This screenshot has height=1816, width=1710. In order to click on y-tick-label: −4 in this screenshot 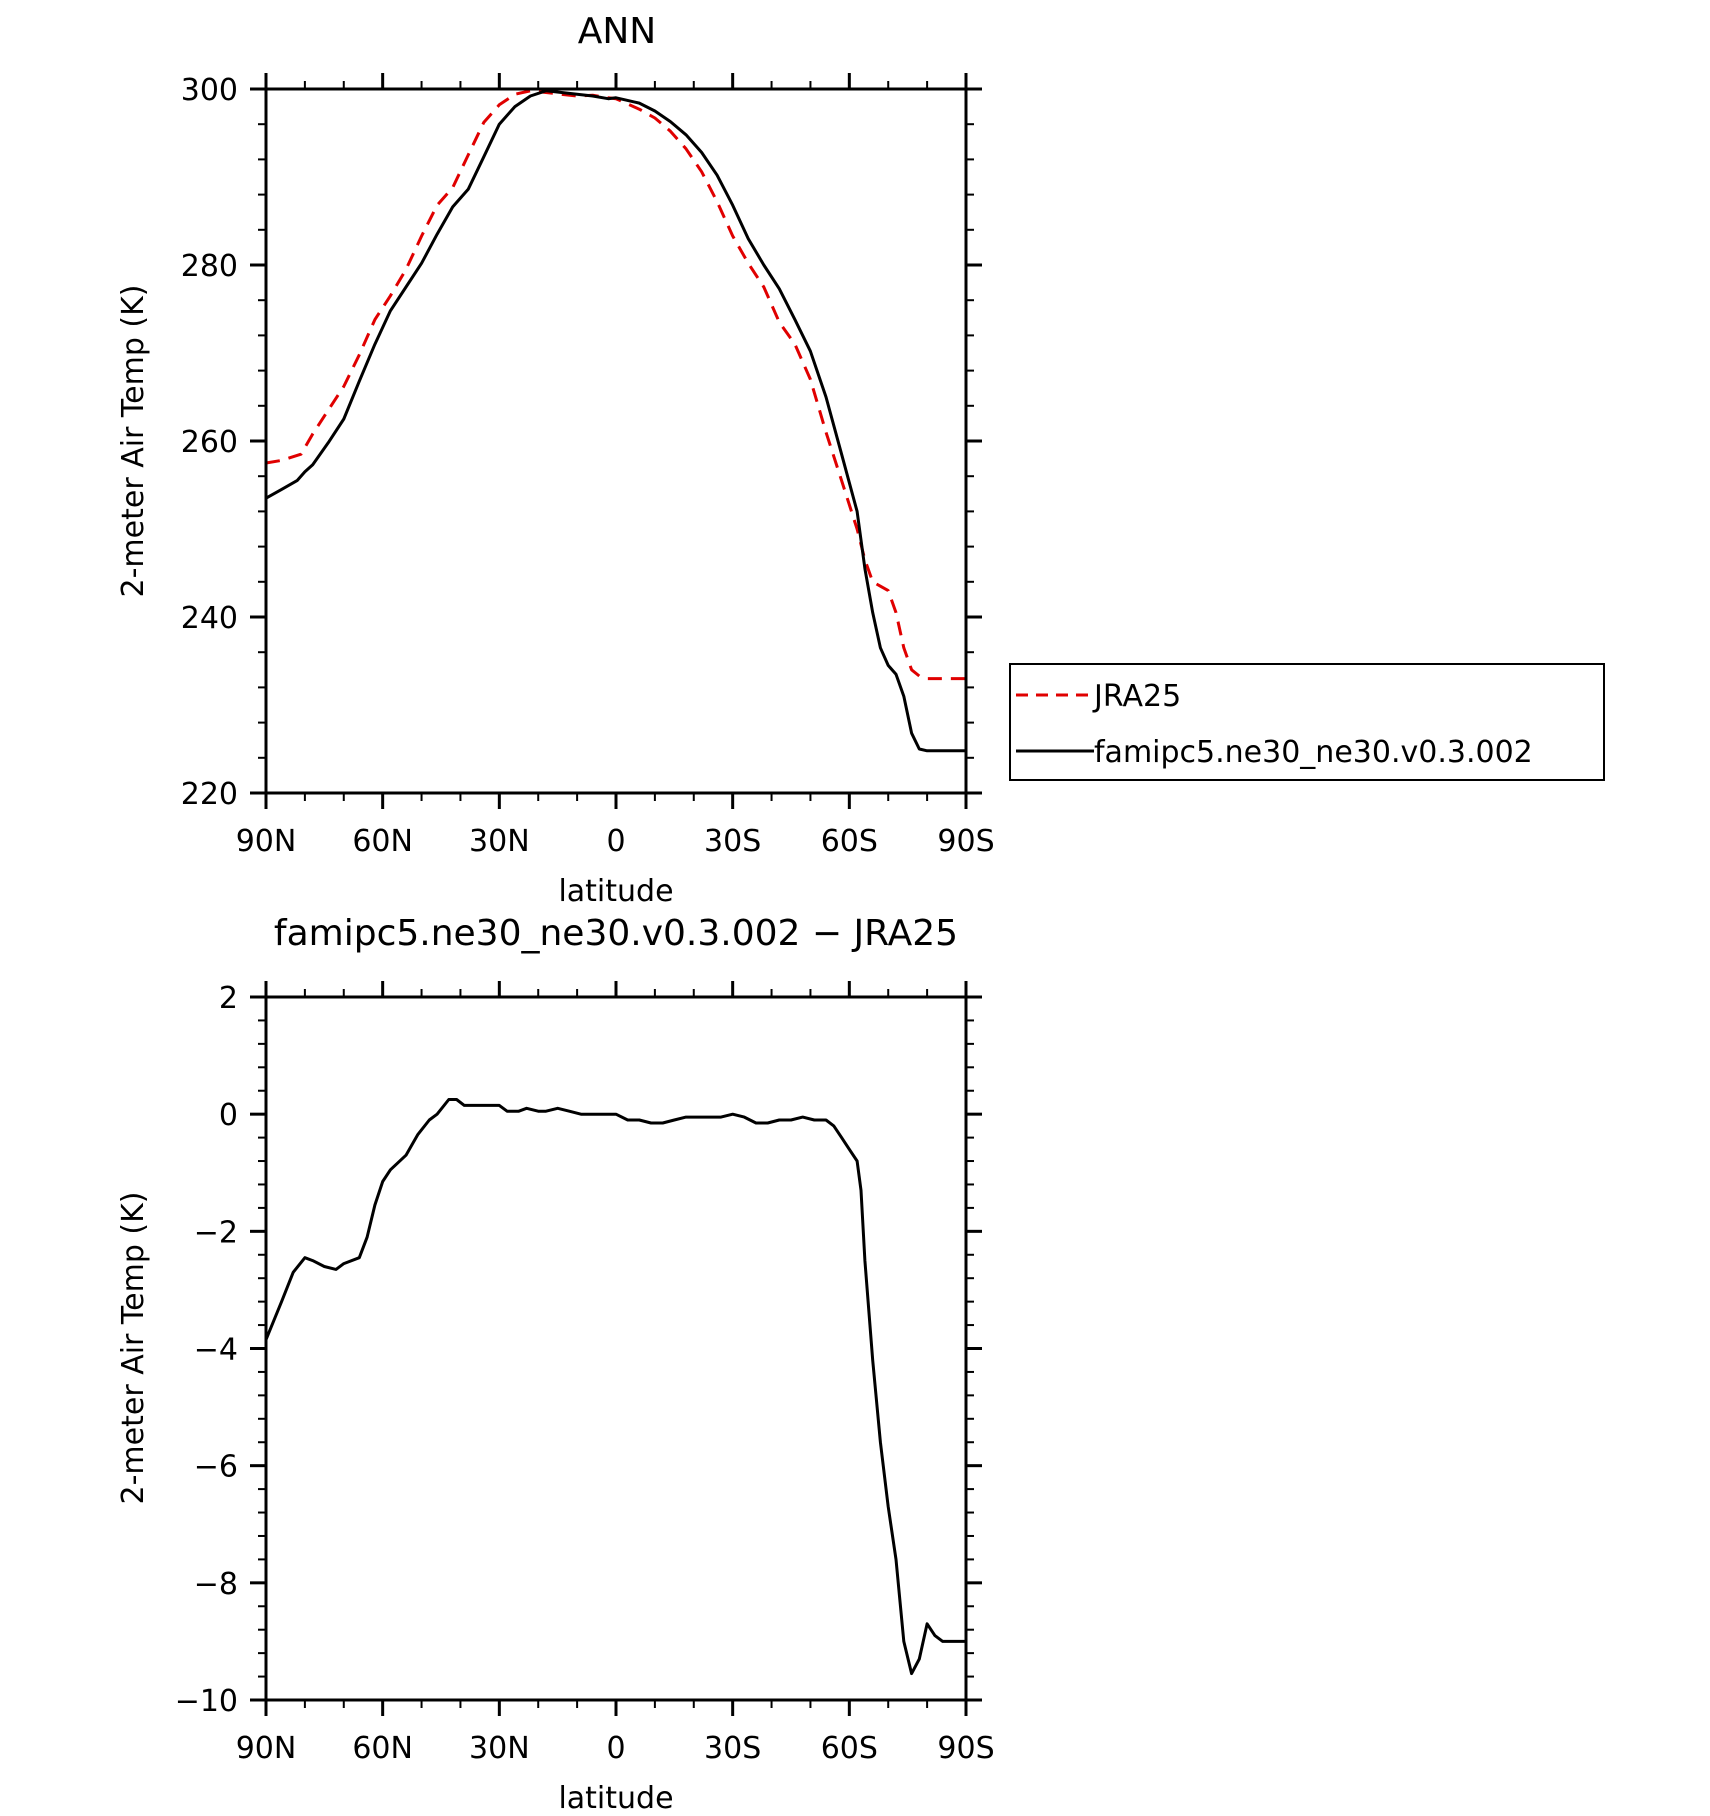, I will do `click(216, 1350)`.